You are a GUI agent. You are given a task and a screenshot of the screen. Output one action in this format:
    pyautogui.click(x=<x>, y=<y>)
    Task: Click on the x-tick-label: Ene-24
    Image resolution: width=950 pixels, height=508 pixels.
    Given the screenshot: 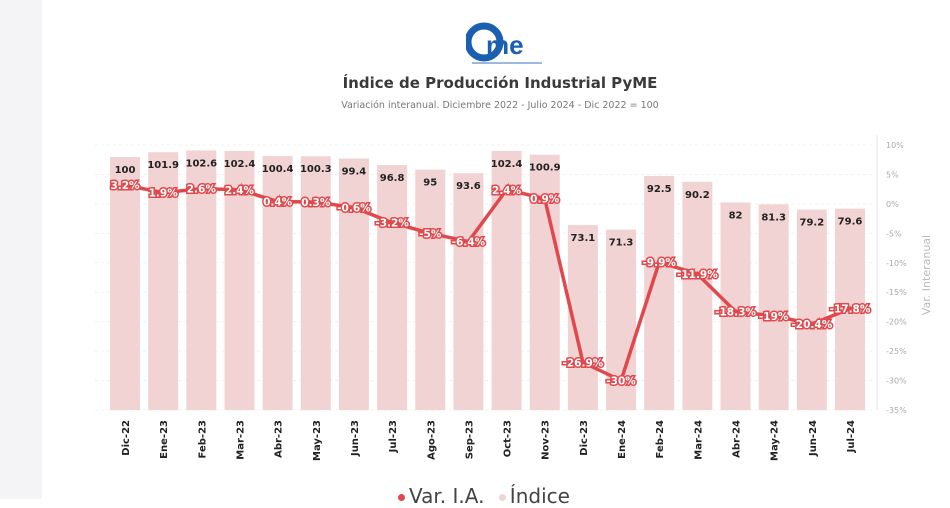 What is the action you would take?
    pyautogui.click(x=622, y=439)
    